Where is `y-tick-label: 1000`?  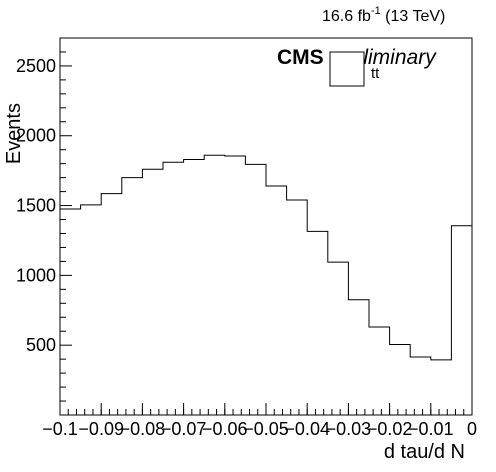
y-tick-label: 1000 is located at coordinates (36, 275).